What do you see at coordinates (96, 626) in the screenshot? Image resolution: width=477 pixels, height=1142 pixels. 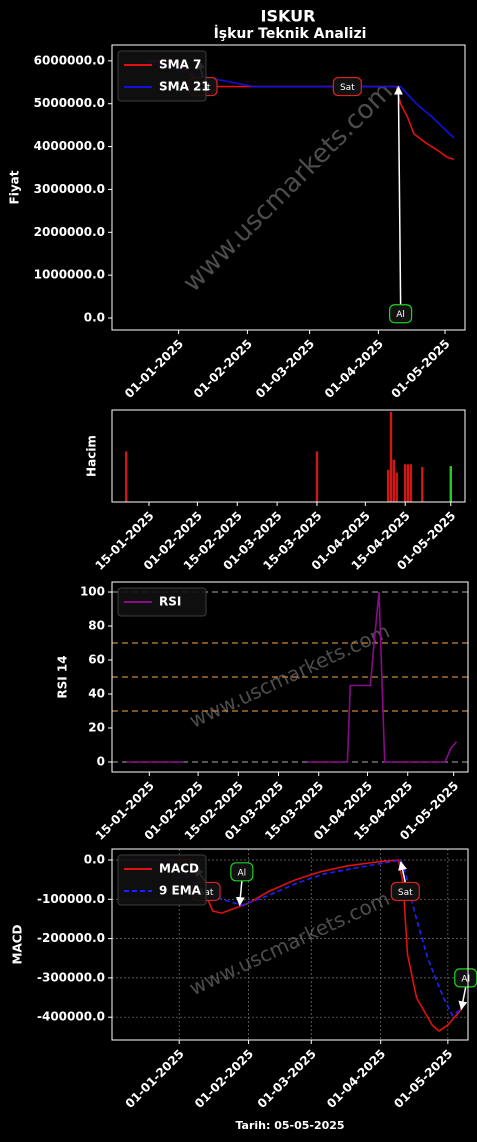 I see `y-tick-label: 80` at bounding box center [96, 626].